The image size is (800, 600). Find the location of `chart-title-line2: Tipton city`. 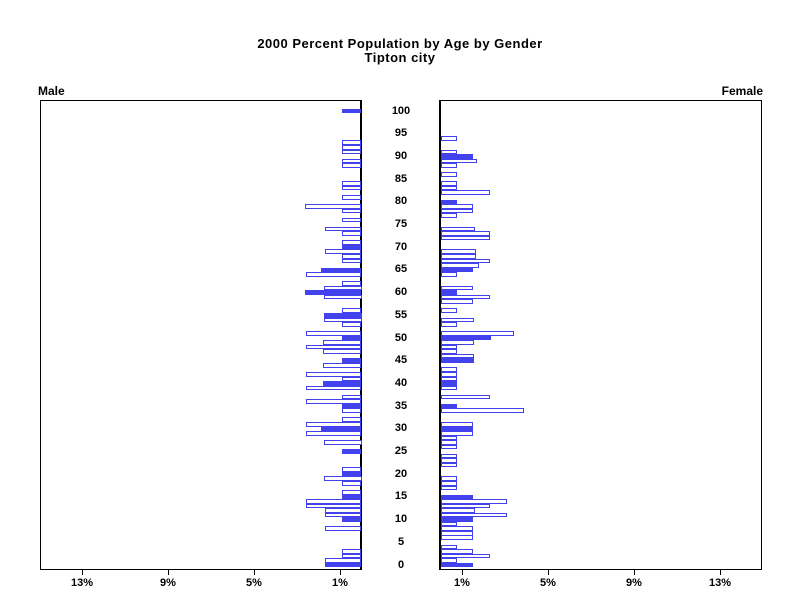

chart-title-line2: Tipton city is located at coordinates (400, 57).